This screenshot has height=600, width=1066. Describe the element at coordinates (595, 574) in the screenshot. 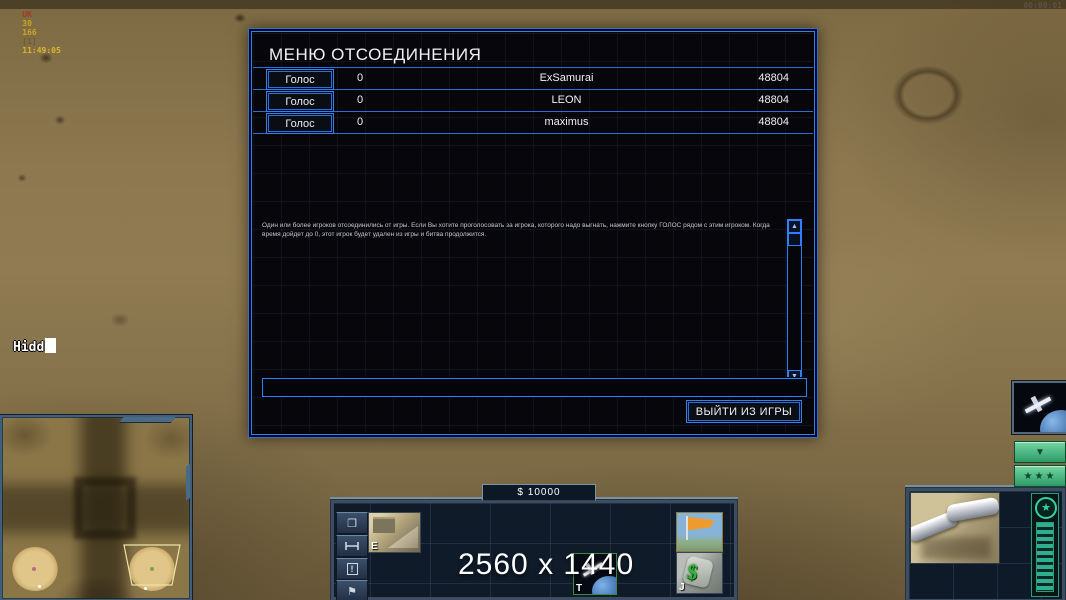

I see `spy-satellite-button: T` at that location.